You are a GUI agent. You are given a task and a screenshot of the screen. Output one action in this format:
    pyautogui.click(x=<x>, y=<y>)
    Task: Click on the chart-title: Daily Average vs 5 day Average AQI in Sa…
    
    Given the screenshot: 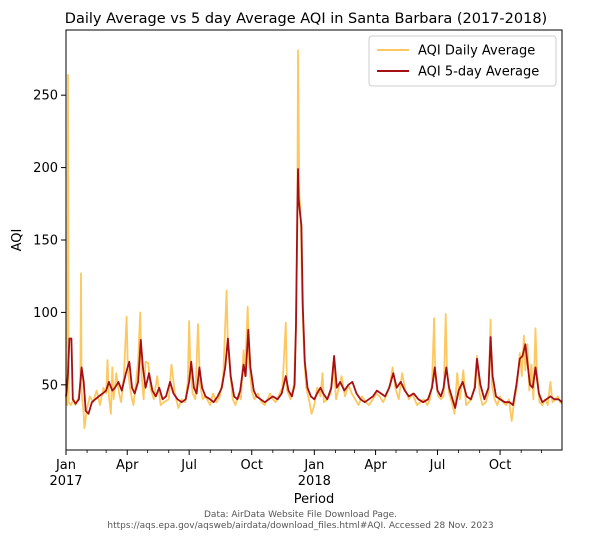 What is the action you would take?
    pyautogui.click(x=306, y=19)
    